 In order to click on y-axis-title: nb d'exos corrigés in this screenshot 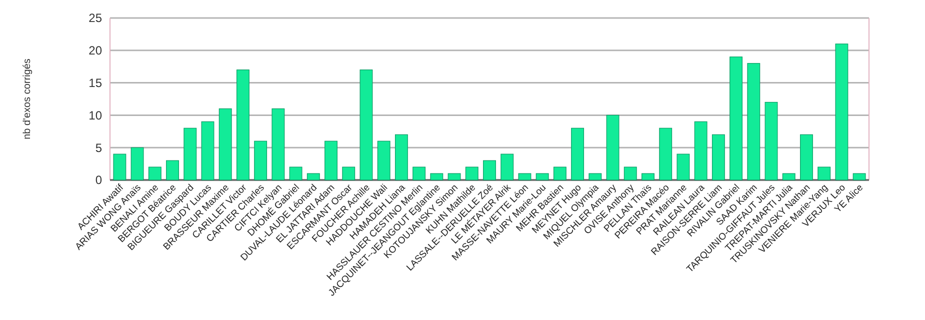, I will do `click(27, 99)`.